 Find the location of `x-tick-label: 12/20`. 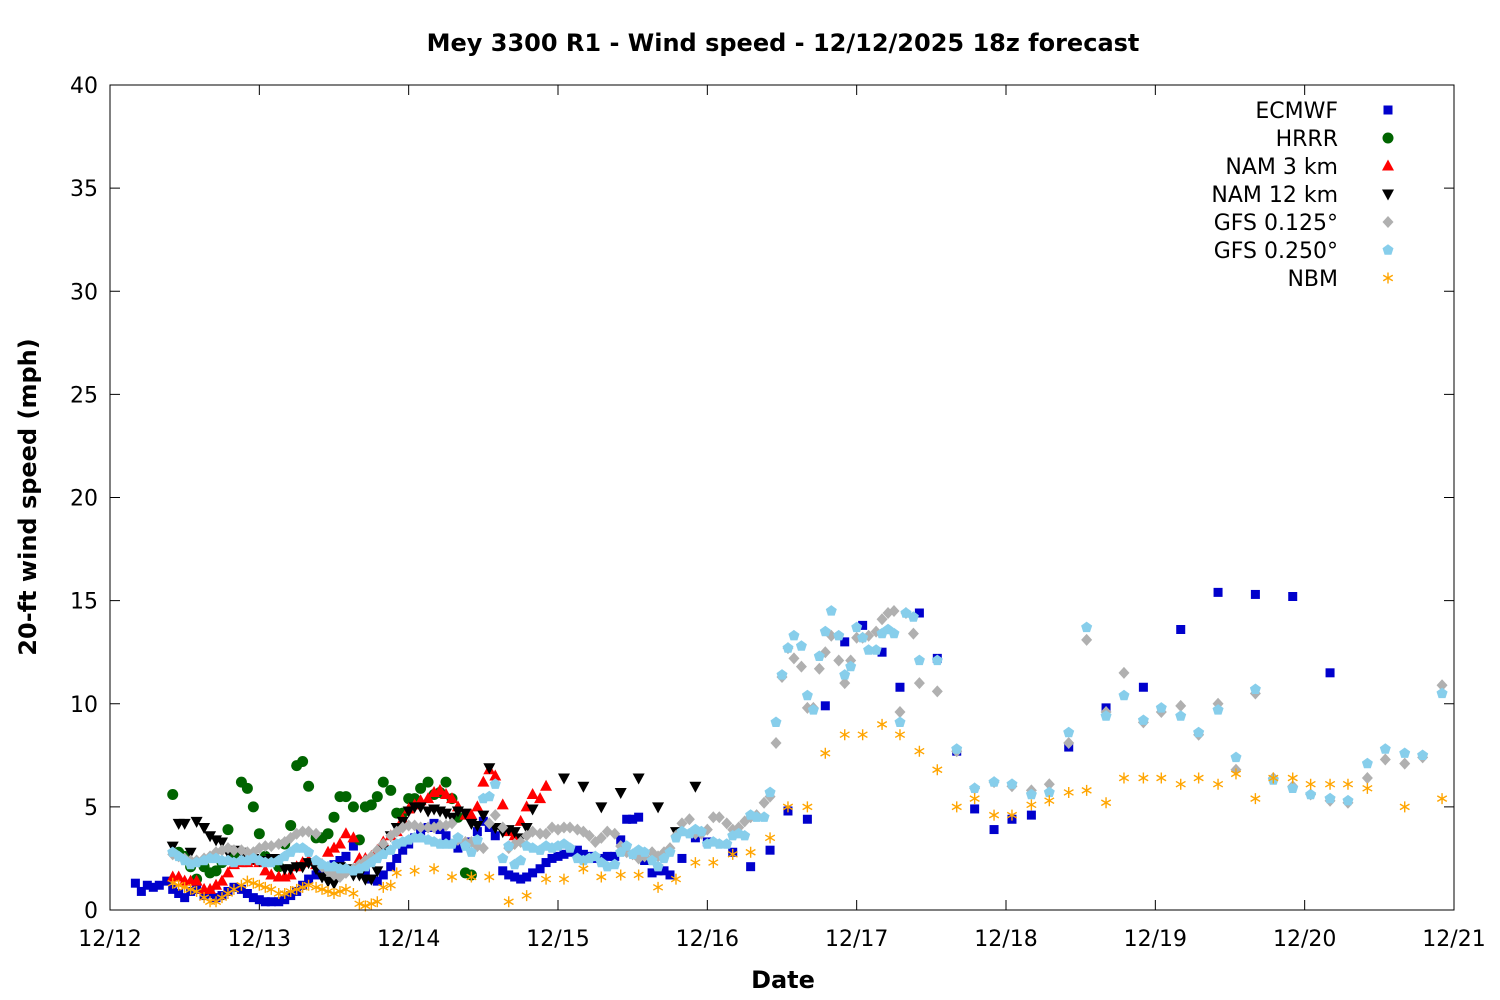

x-tick-label: 12/20 is located at coordinates (1304, 939).